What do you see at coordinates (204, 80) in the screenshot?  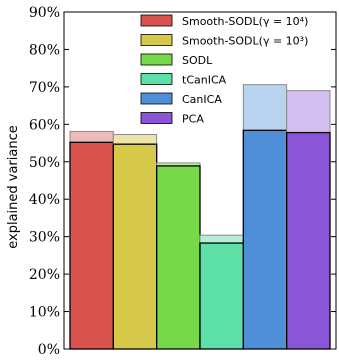 I see `legend-label-3: tCanICA` at bounding box center [204, 80].